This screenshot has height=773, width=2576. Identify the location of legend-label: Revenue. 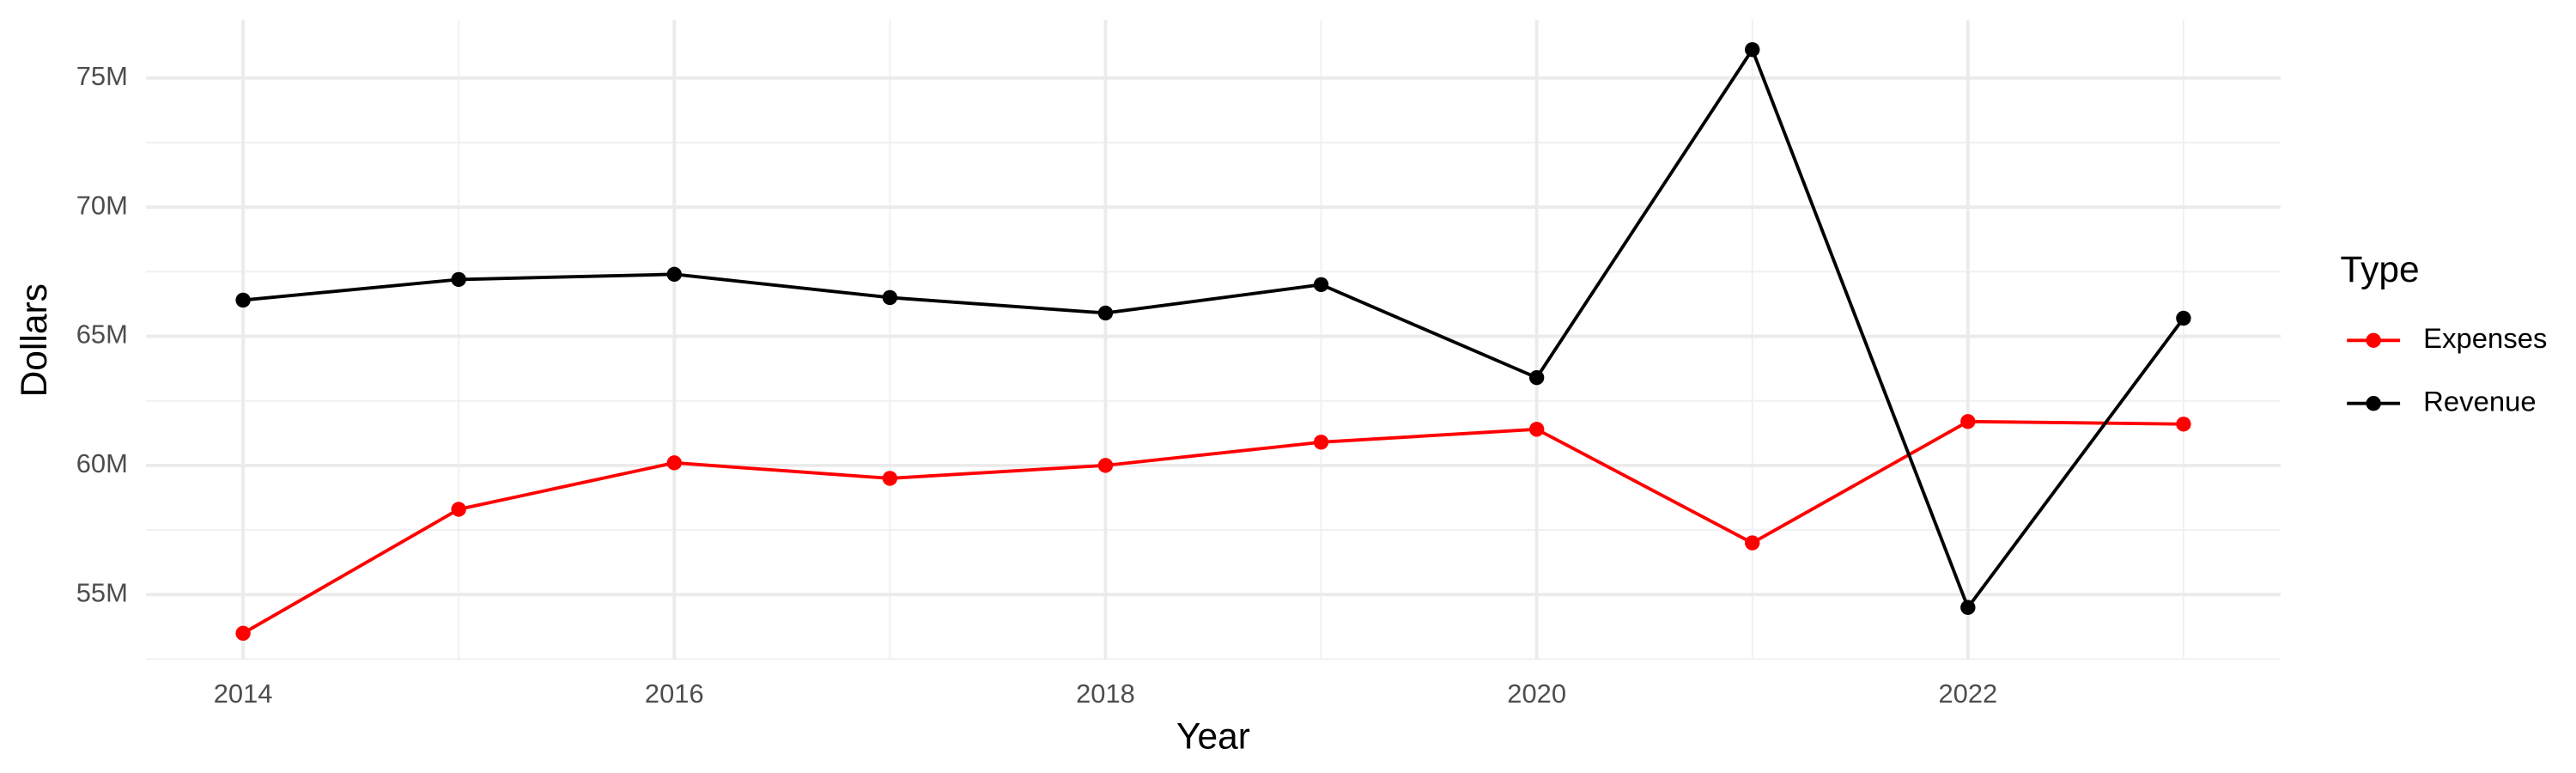
(2480, 401).